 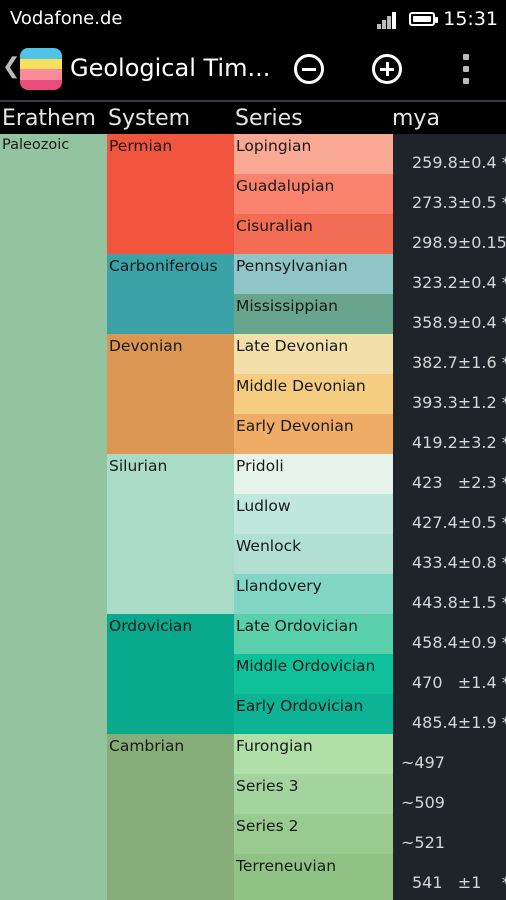 I want to click on carrier-name: Vodafone.de, so click(x=66, y=18).